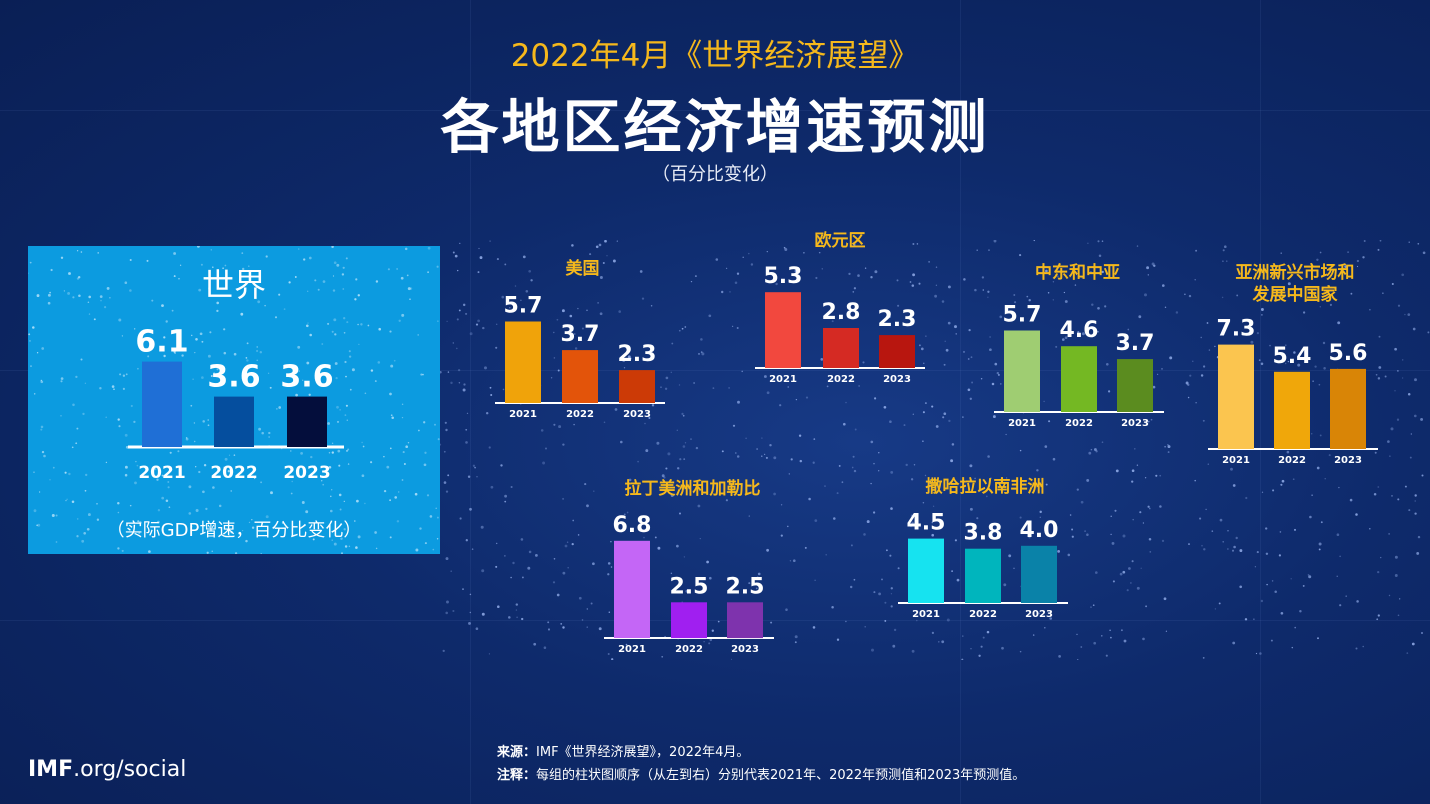 This screenshot has width=1430, height=804. Describe the element at coordinates (1079, 366) in the screenshot. I see `region-chart-3: 5.7 2021 4.6 2022 3.7 2023` at that location.